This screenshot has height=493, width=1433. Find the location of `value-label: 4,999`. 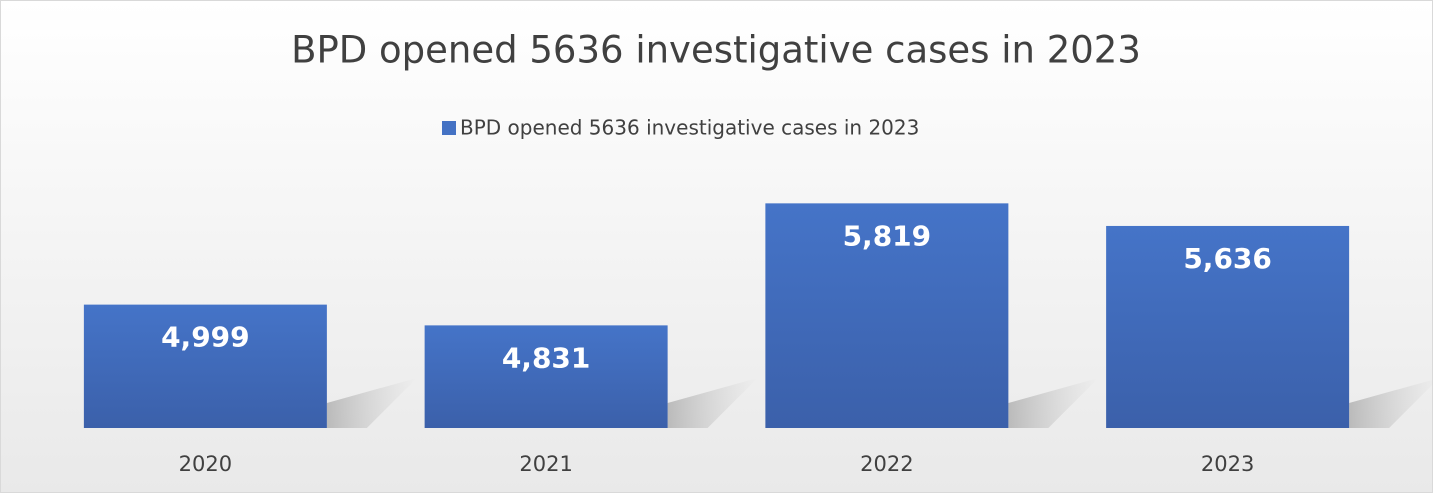

value-label: 4,999 is located at coordinates (205, 337).